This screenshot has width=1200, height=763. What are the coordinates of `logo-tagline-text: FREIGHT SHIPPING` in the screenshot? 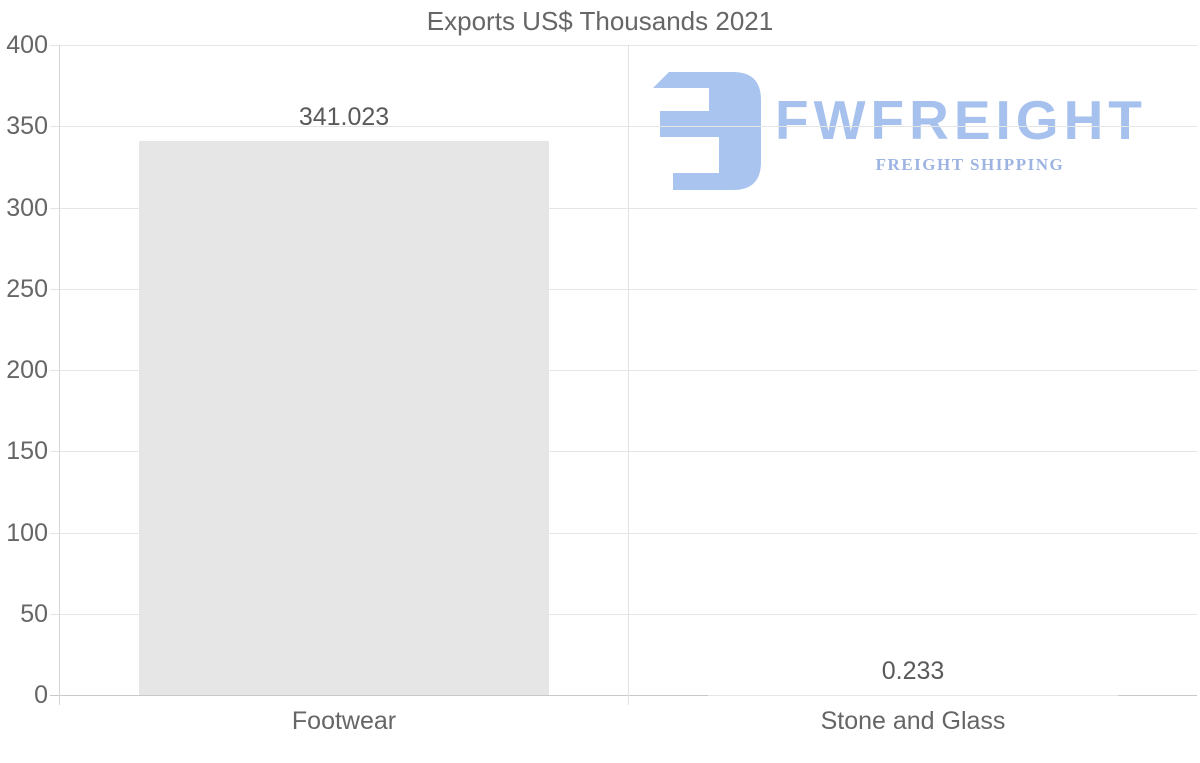 It's located at (970, 164).